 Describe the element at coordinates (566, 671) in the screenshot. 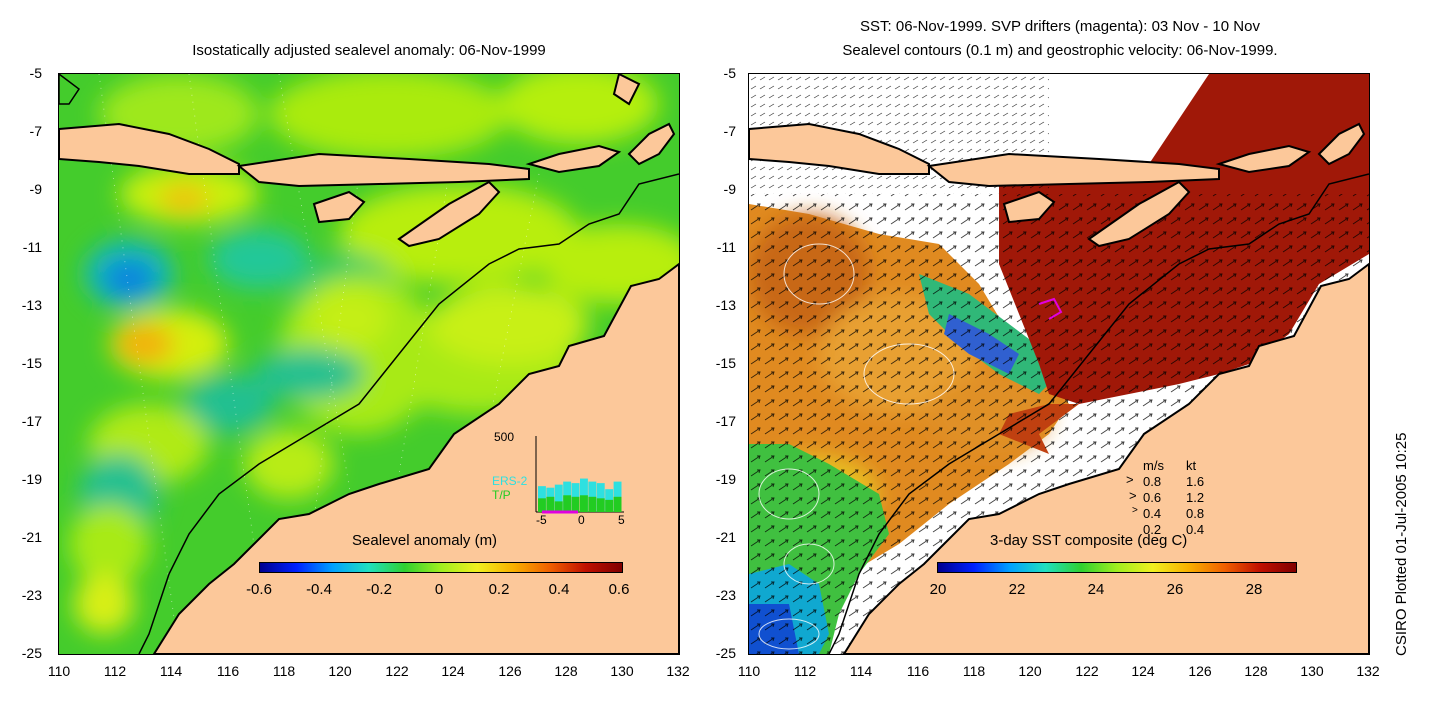

I see `left-x-tick: 128` at that location.